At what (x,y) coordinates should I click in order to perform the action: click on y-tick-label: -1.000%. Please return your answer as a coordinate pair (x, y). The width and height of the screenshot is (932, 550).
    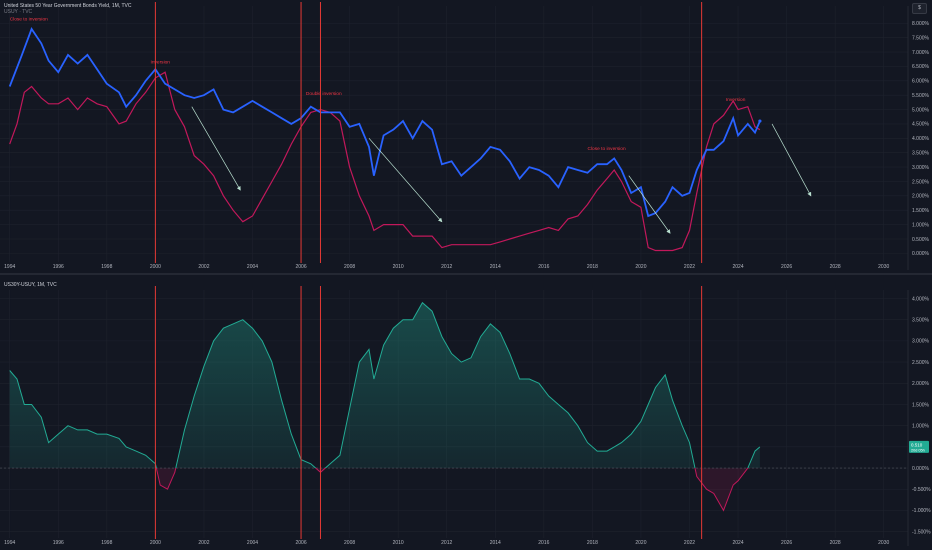
    Looking at the image, I should click on (921, 511).